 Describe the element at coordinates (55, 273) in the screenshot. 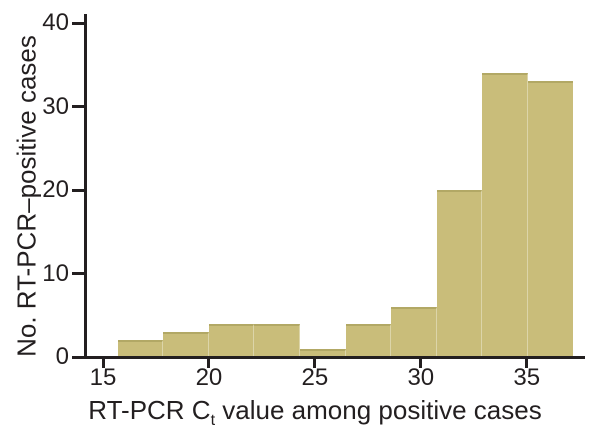

I see `y-tick-label: 10` at that location.